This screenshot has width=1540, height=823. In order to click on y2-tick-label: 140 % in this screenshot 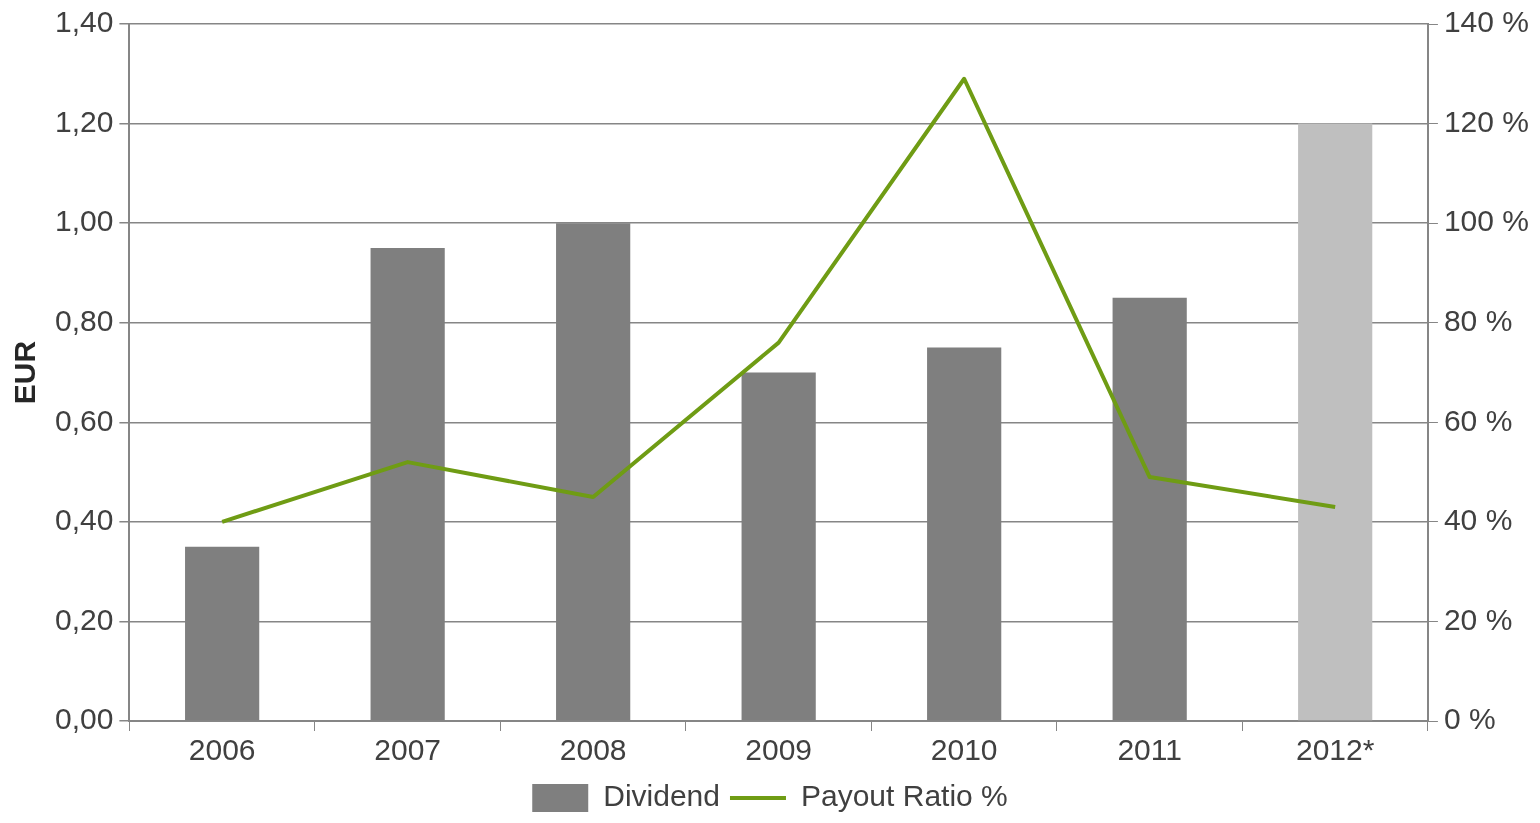, I will do `click(1486, 22)`.